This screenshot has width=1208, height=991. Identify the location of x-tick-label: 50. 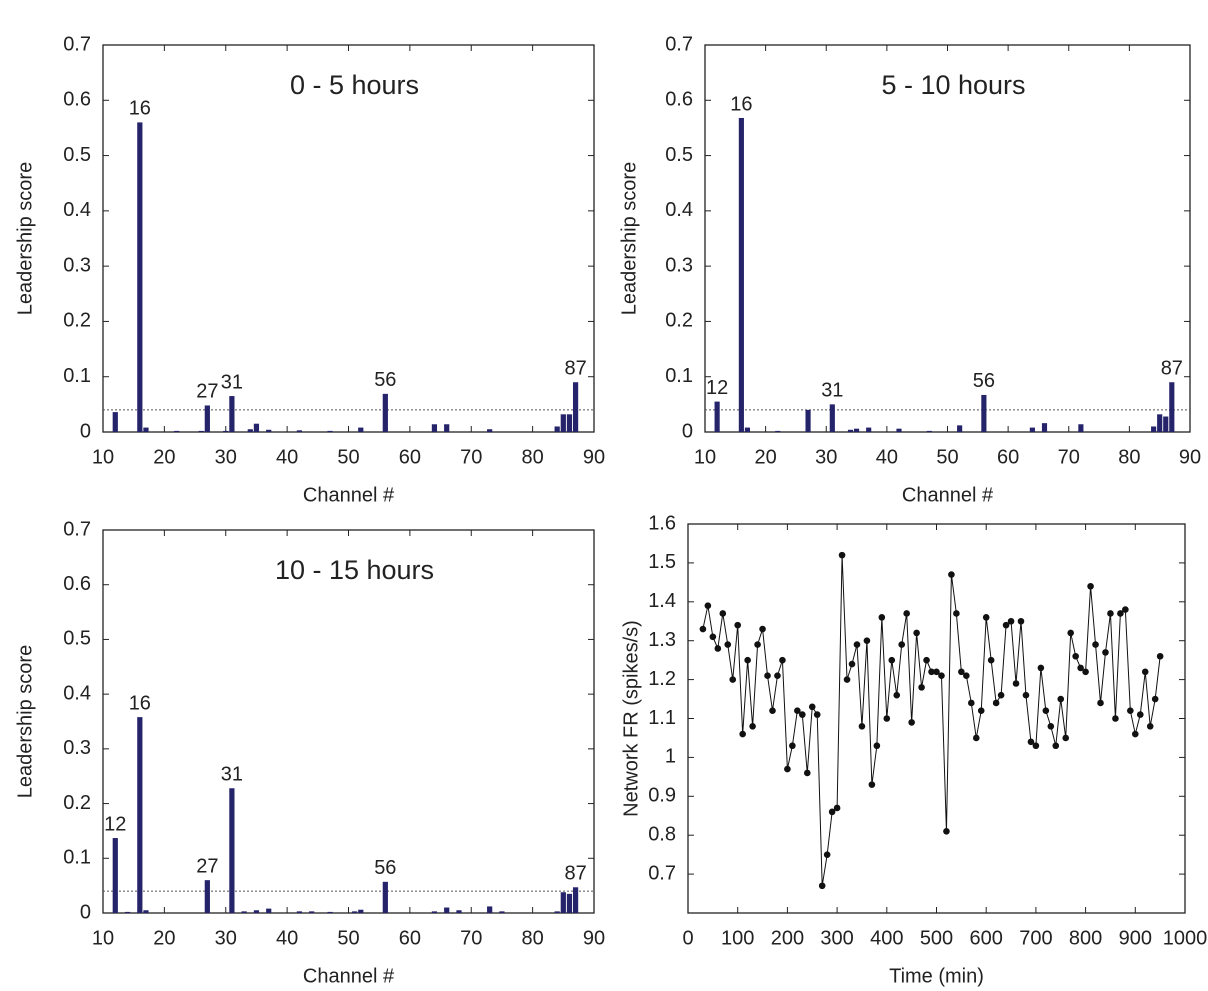
(947, 457).